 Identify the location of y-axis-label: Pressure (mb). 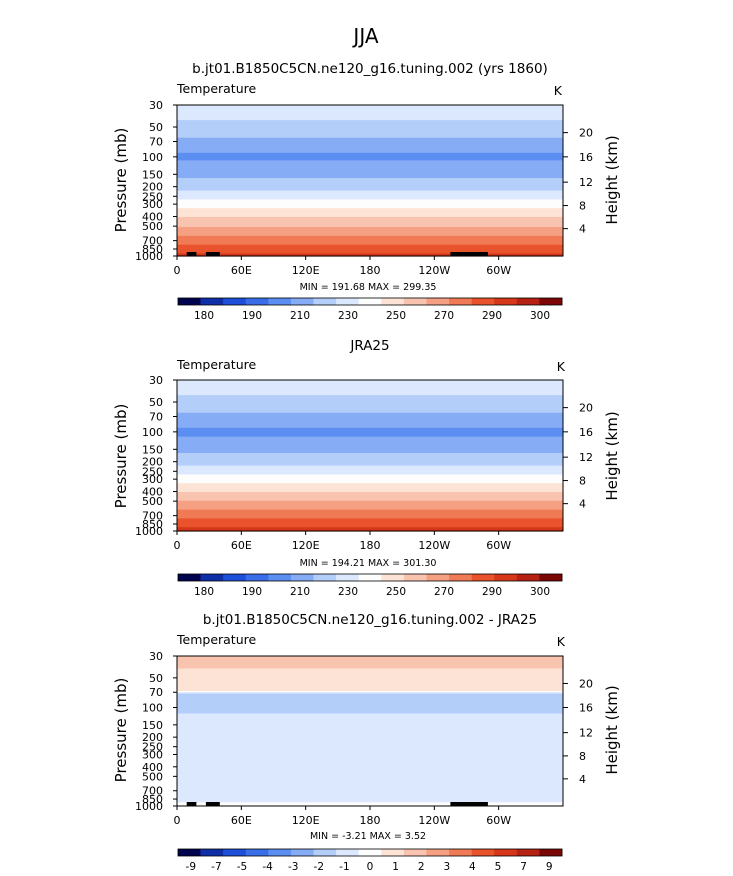
(121, 730).